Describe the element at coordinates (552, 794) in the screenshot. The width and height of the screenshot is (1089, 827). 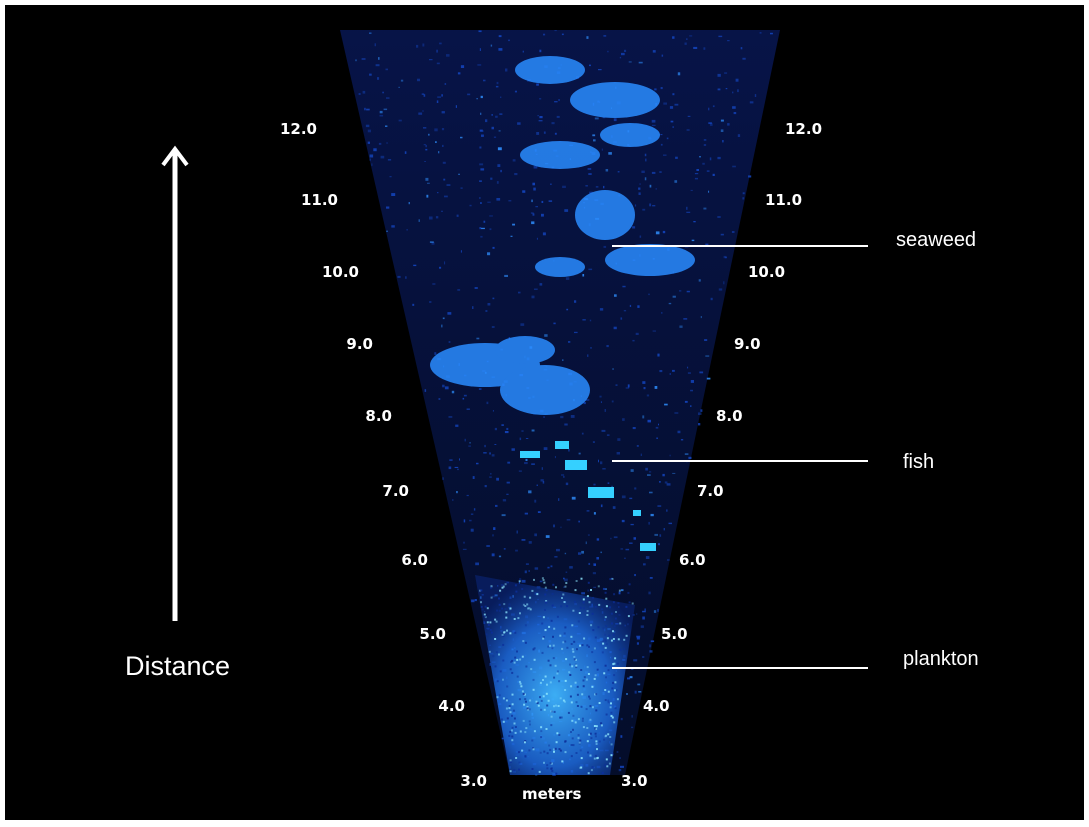
I see `unit-label: meters` at that location.